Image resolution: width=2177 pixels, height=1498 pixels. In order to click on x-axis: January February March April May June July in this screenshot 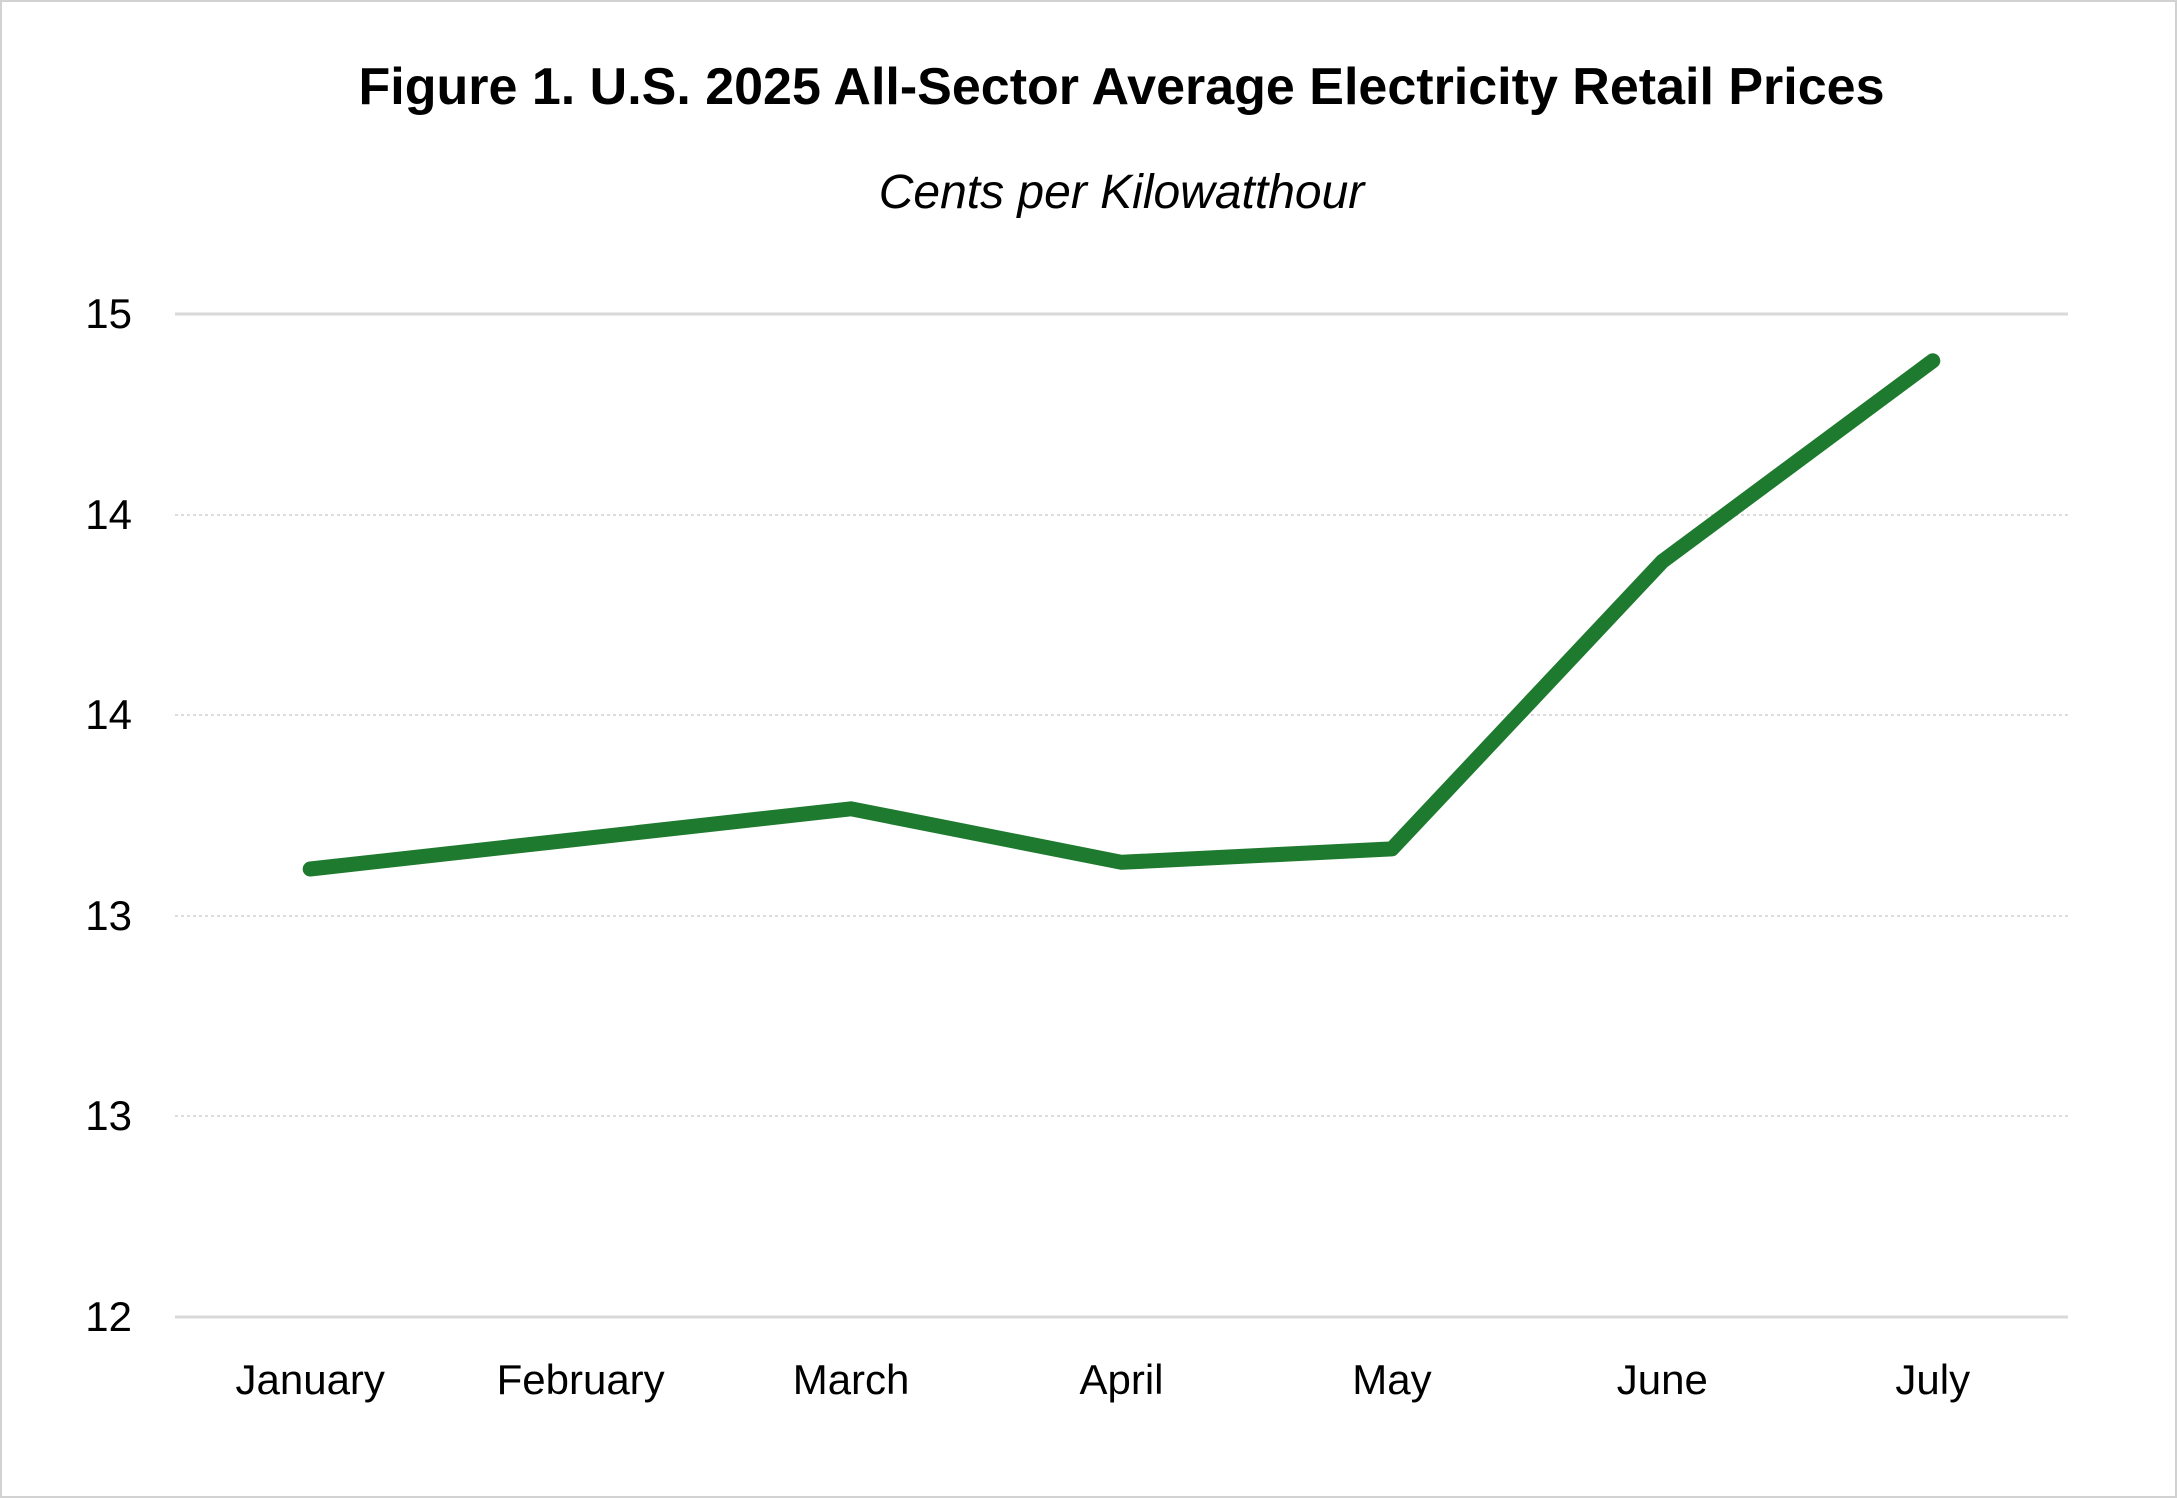, I will do `click(1121, 1380)`.